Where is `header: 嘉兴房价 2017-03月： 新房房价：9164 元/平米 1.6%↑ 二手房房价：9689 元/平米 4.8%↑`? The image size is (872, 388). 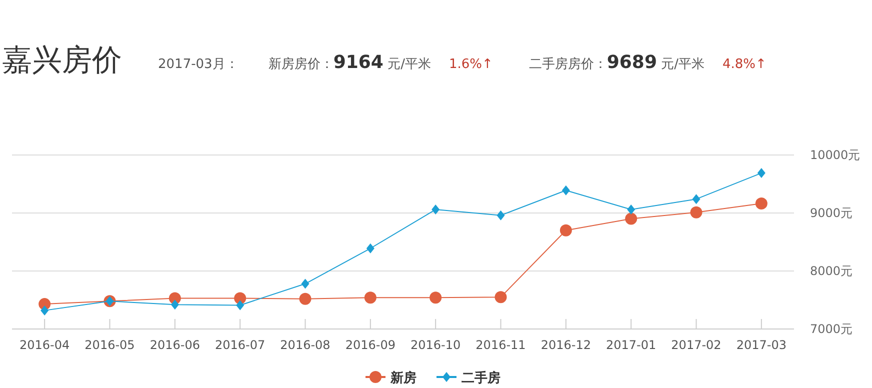
header: 嘉兴房价 2017-03月： 新房房价：9164 元/平米 1.6%↑ 二手房房价：9689 元/平米 4.8%↑ is located at coordinates (384, 60).